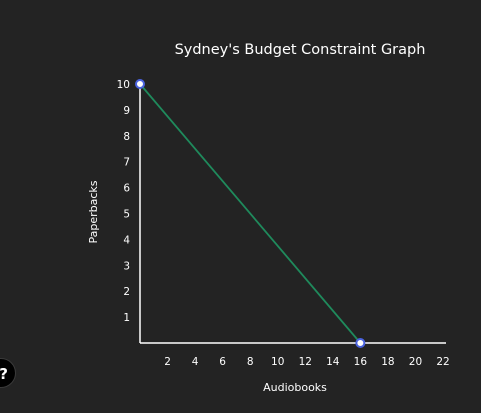 The height and width of the screenshot is (413, 481). I want to click on x-tick-label: 10, so click(277, 362).